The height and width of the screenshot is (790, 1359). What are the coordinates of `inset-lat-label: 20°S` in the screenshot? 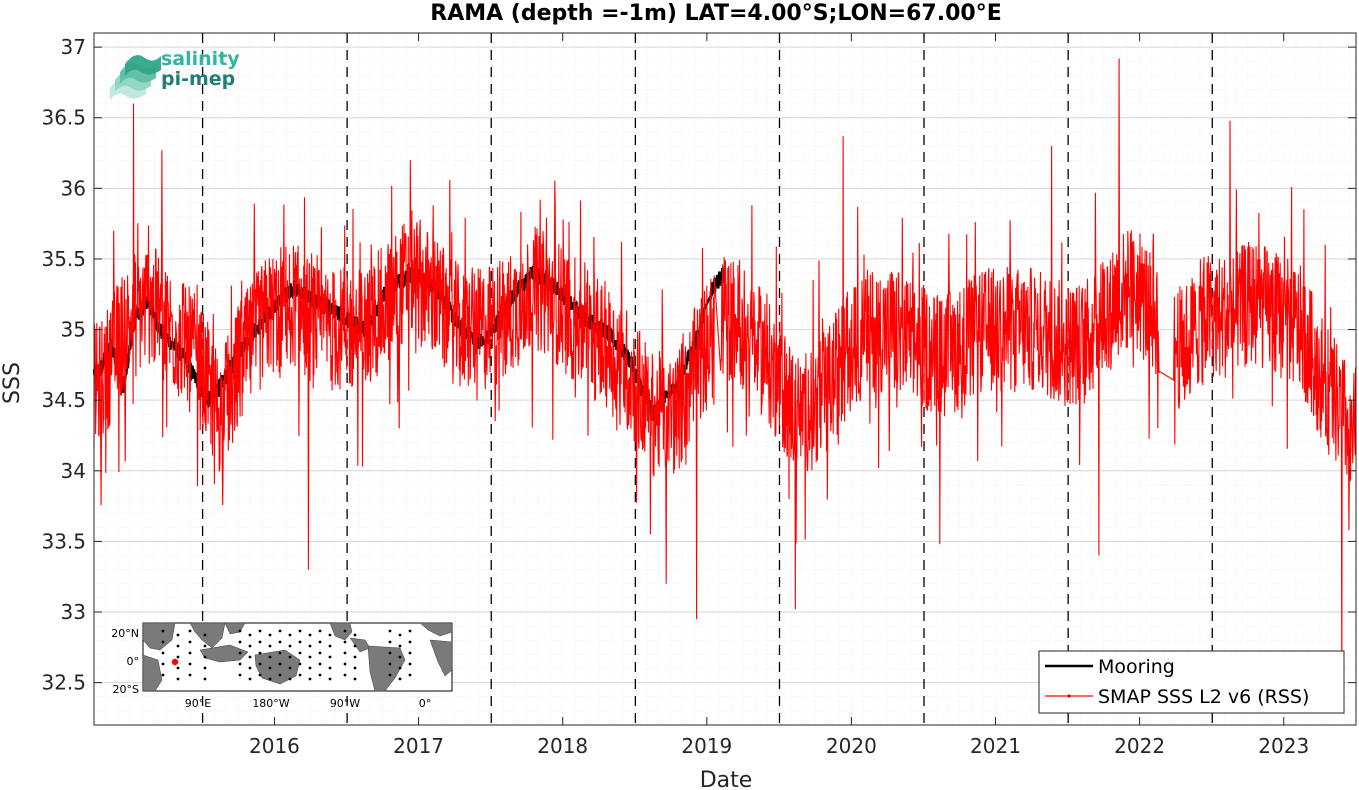 It's located at (126, 689).